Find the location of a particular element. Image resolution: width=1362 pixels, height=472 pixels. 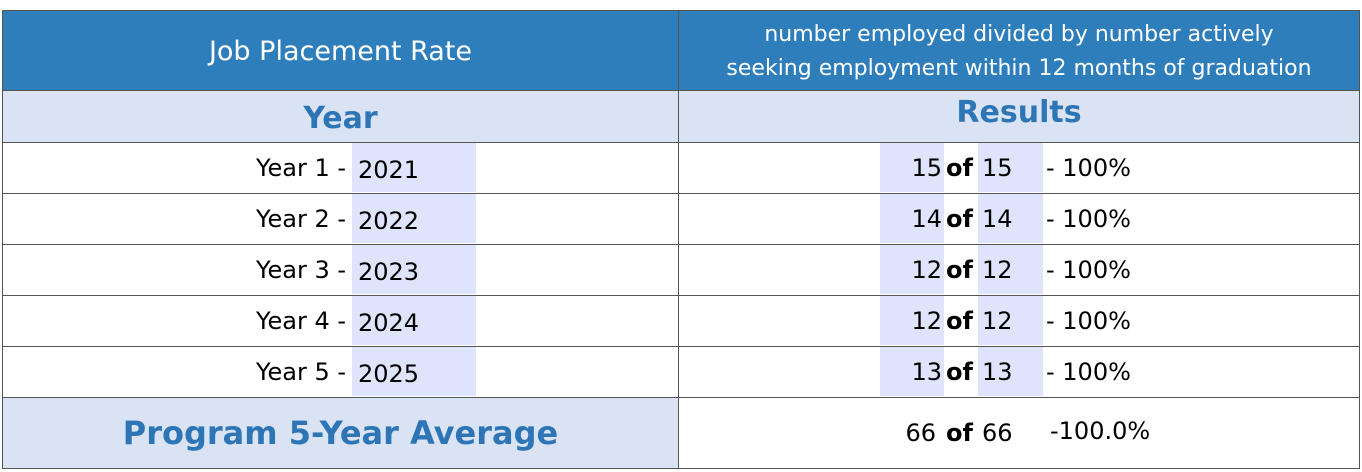

year-value: 2023 is located at coordinates (389, 272).